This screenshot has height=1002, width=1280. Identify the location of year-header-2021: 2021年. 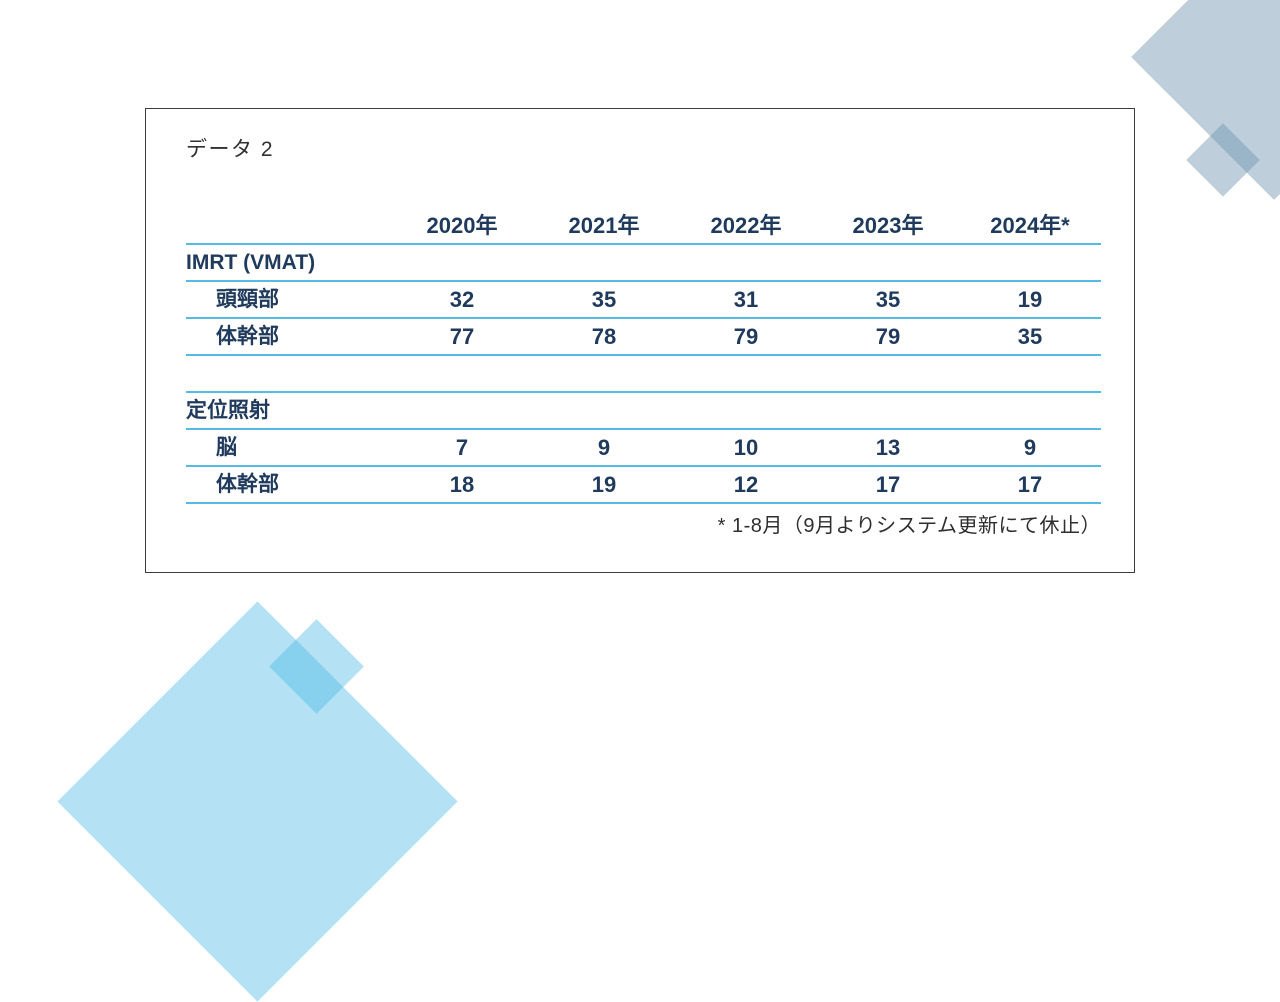
(604, 225).